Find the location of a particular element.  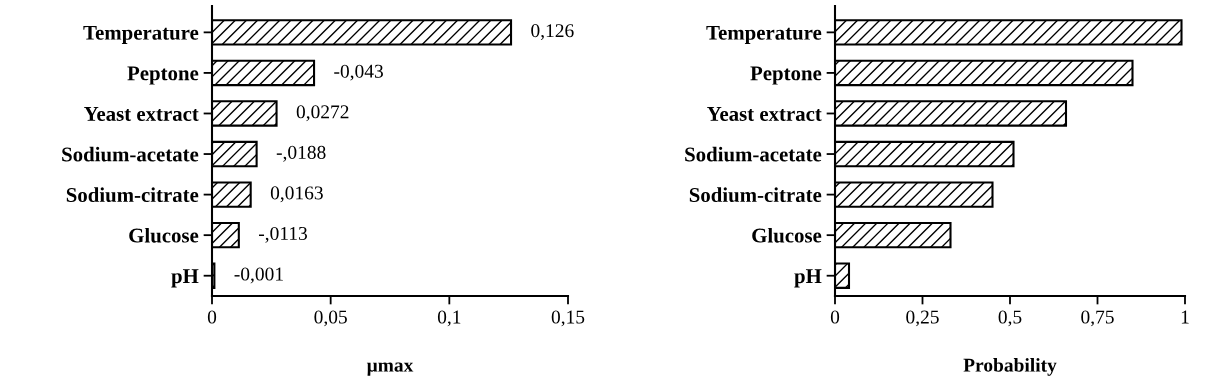

x-tick-label: 0,1 is located at coordinates (449, 318).